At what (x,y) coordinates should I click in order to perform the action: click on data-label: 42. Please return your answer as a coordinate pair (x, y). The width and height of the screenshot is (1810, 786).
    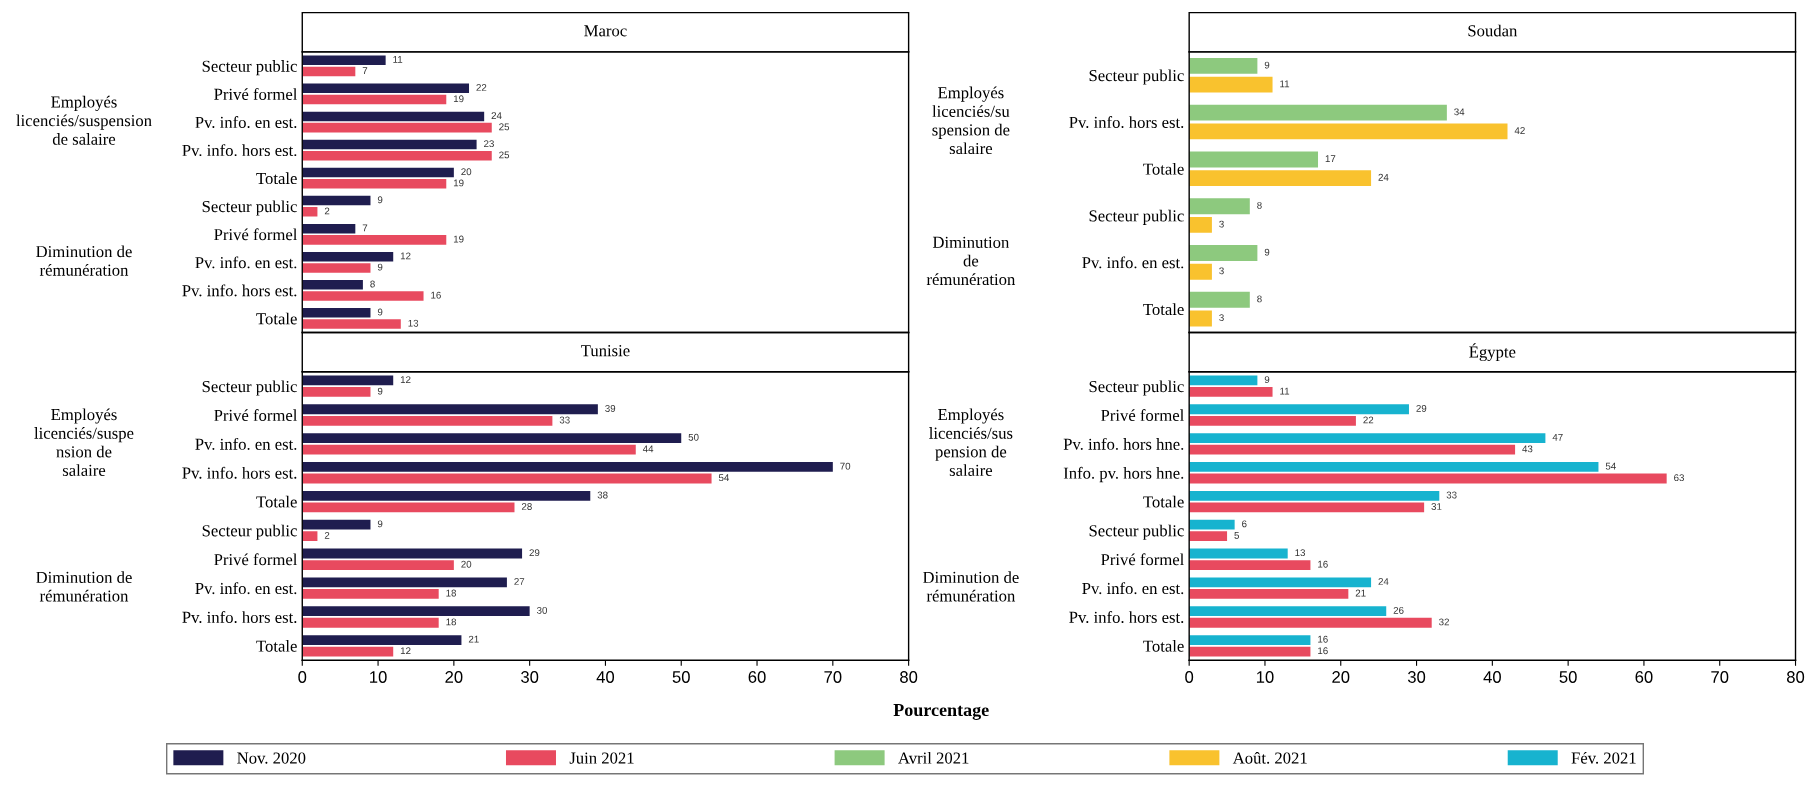
    Looking at the image, I should click on (1519, 130).